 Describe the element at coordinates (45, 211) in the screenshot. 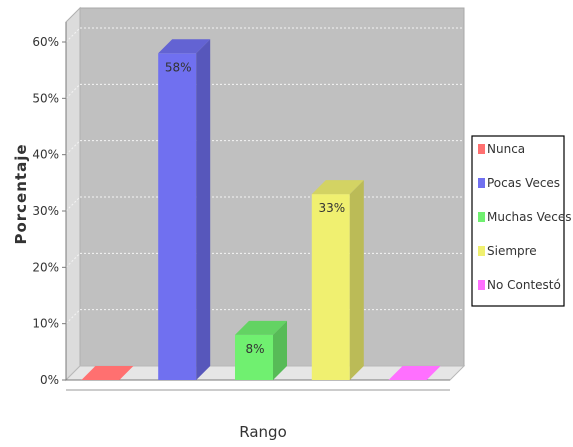

I see `y-tick-label: 30%` at that location.